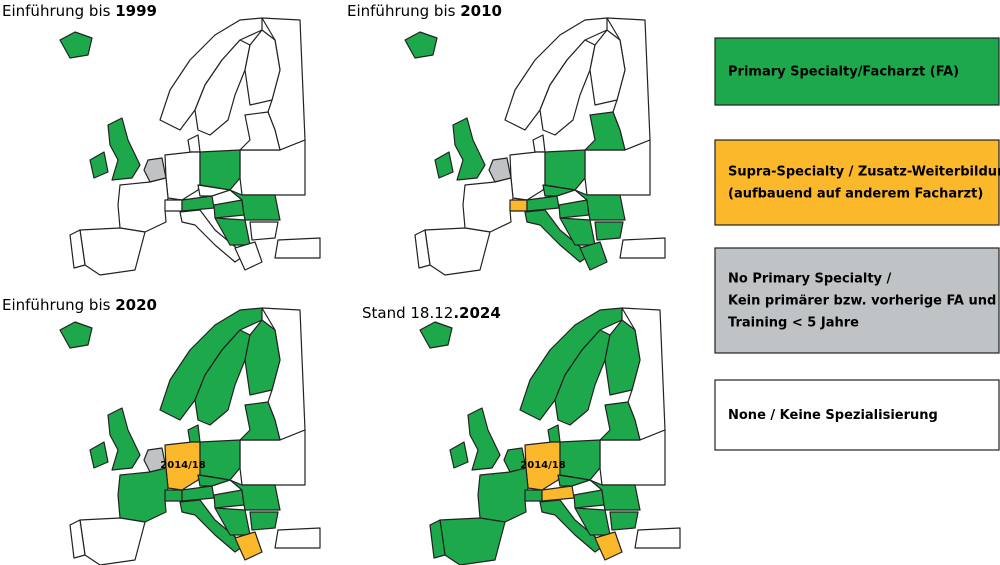 The height and width of the screenshot is (565, 1000). What do you see at coordinates (810, 279) in the screenshot?
I see `legend-text: No Primary Specialty /` at bounding box center [810, 279].